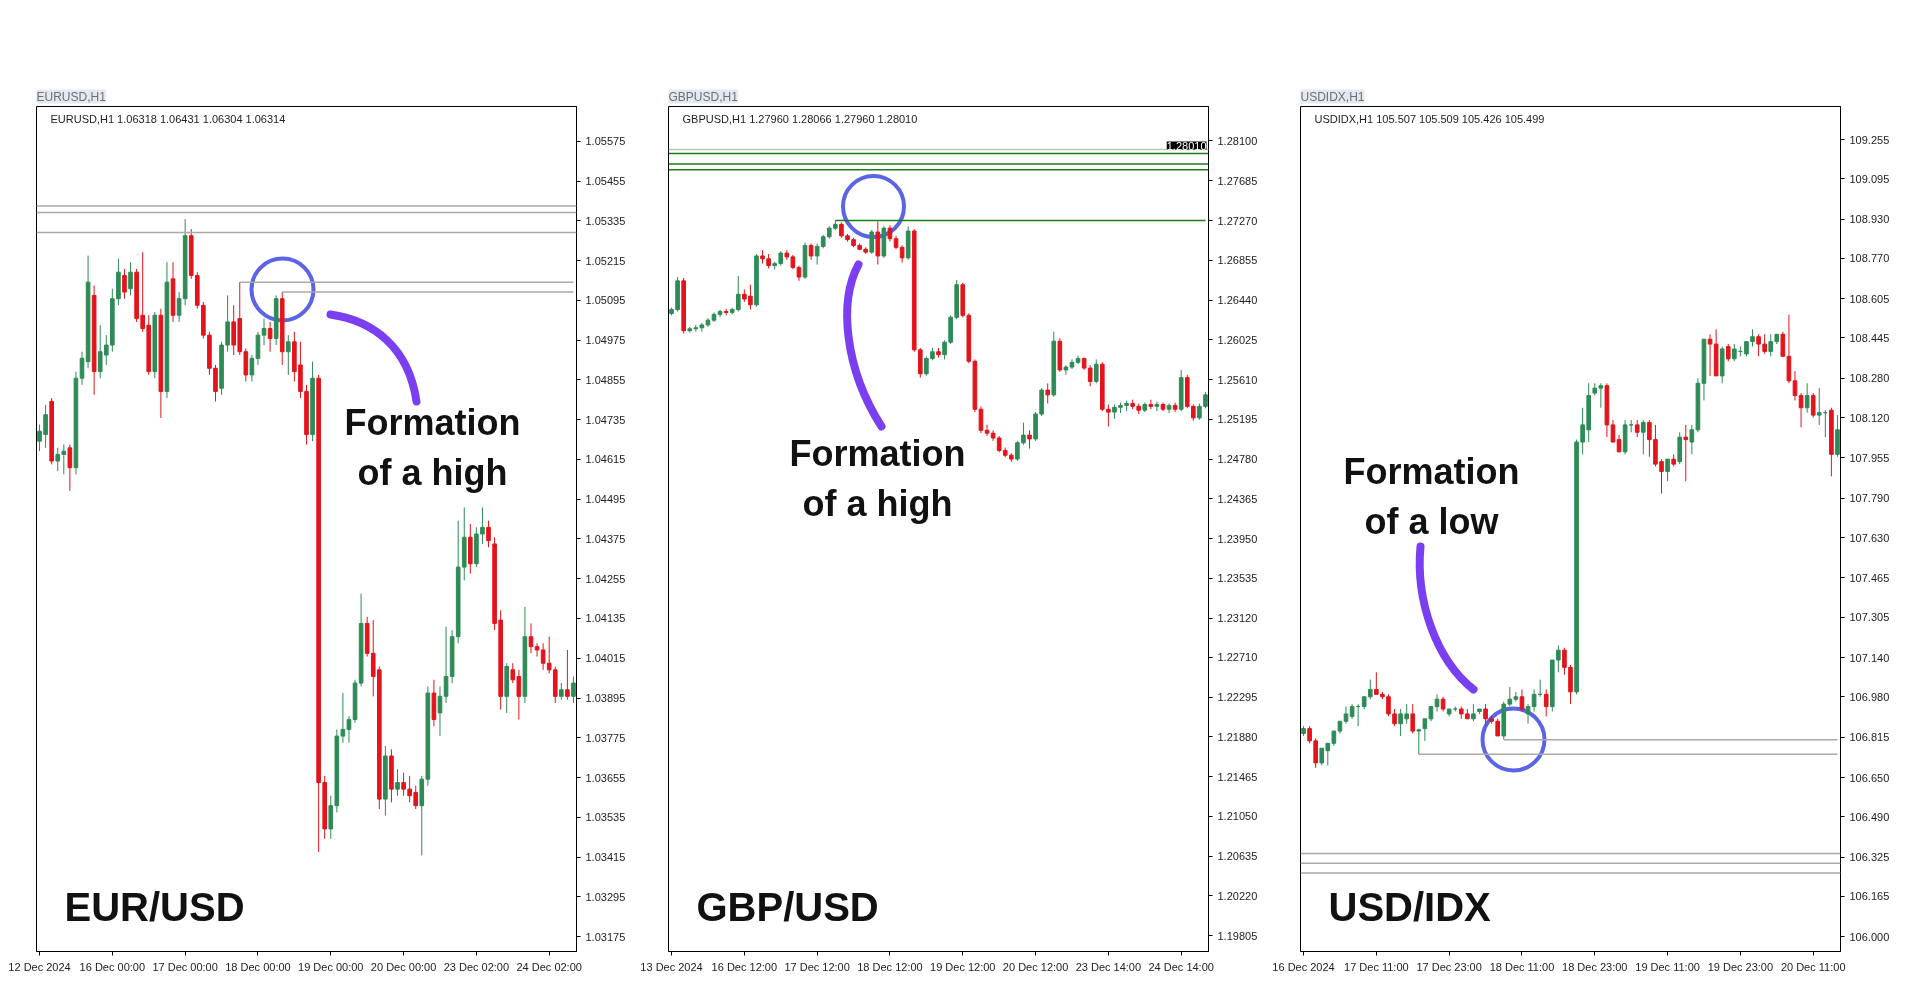 Image resolution: width=1919 pixels, height=996 pixels. Describe the element at coordinates (605, 658) in the screenshot. I see `y-tick-label: 1.04015` at that location.